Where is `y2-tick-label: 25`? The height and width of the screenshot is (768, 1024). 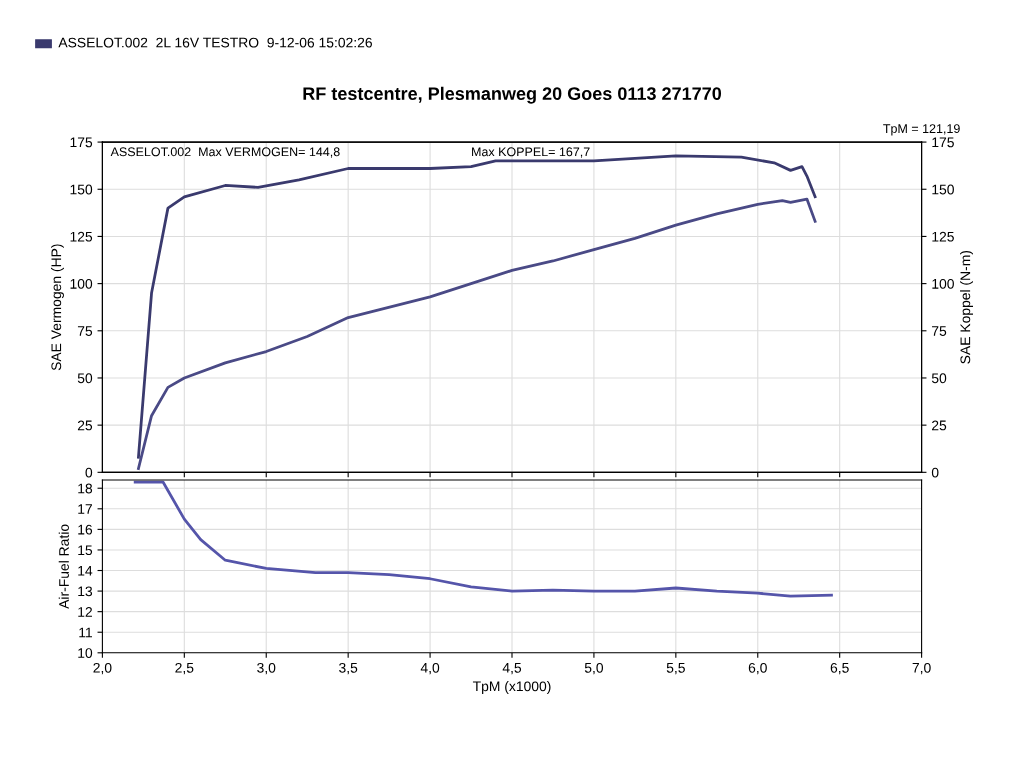
y2-tick-label: 25 is located at coordinates (939, 425).